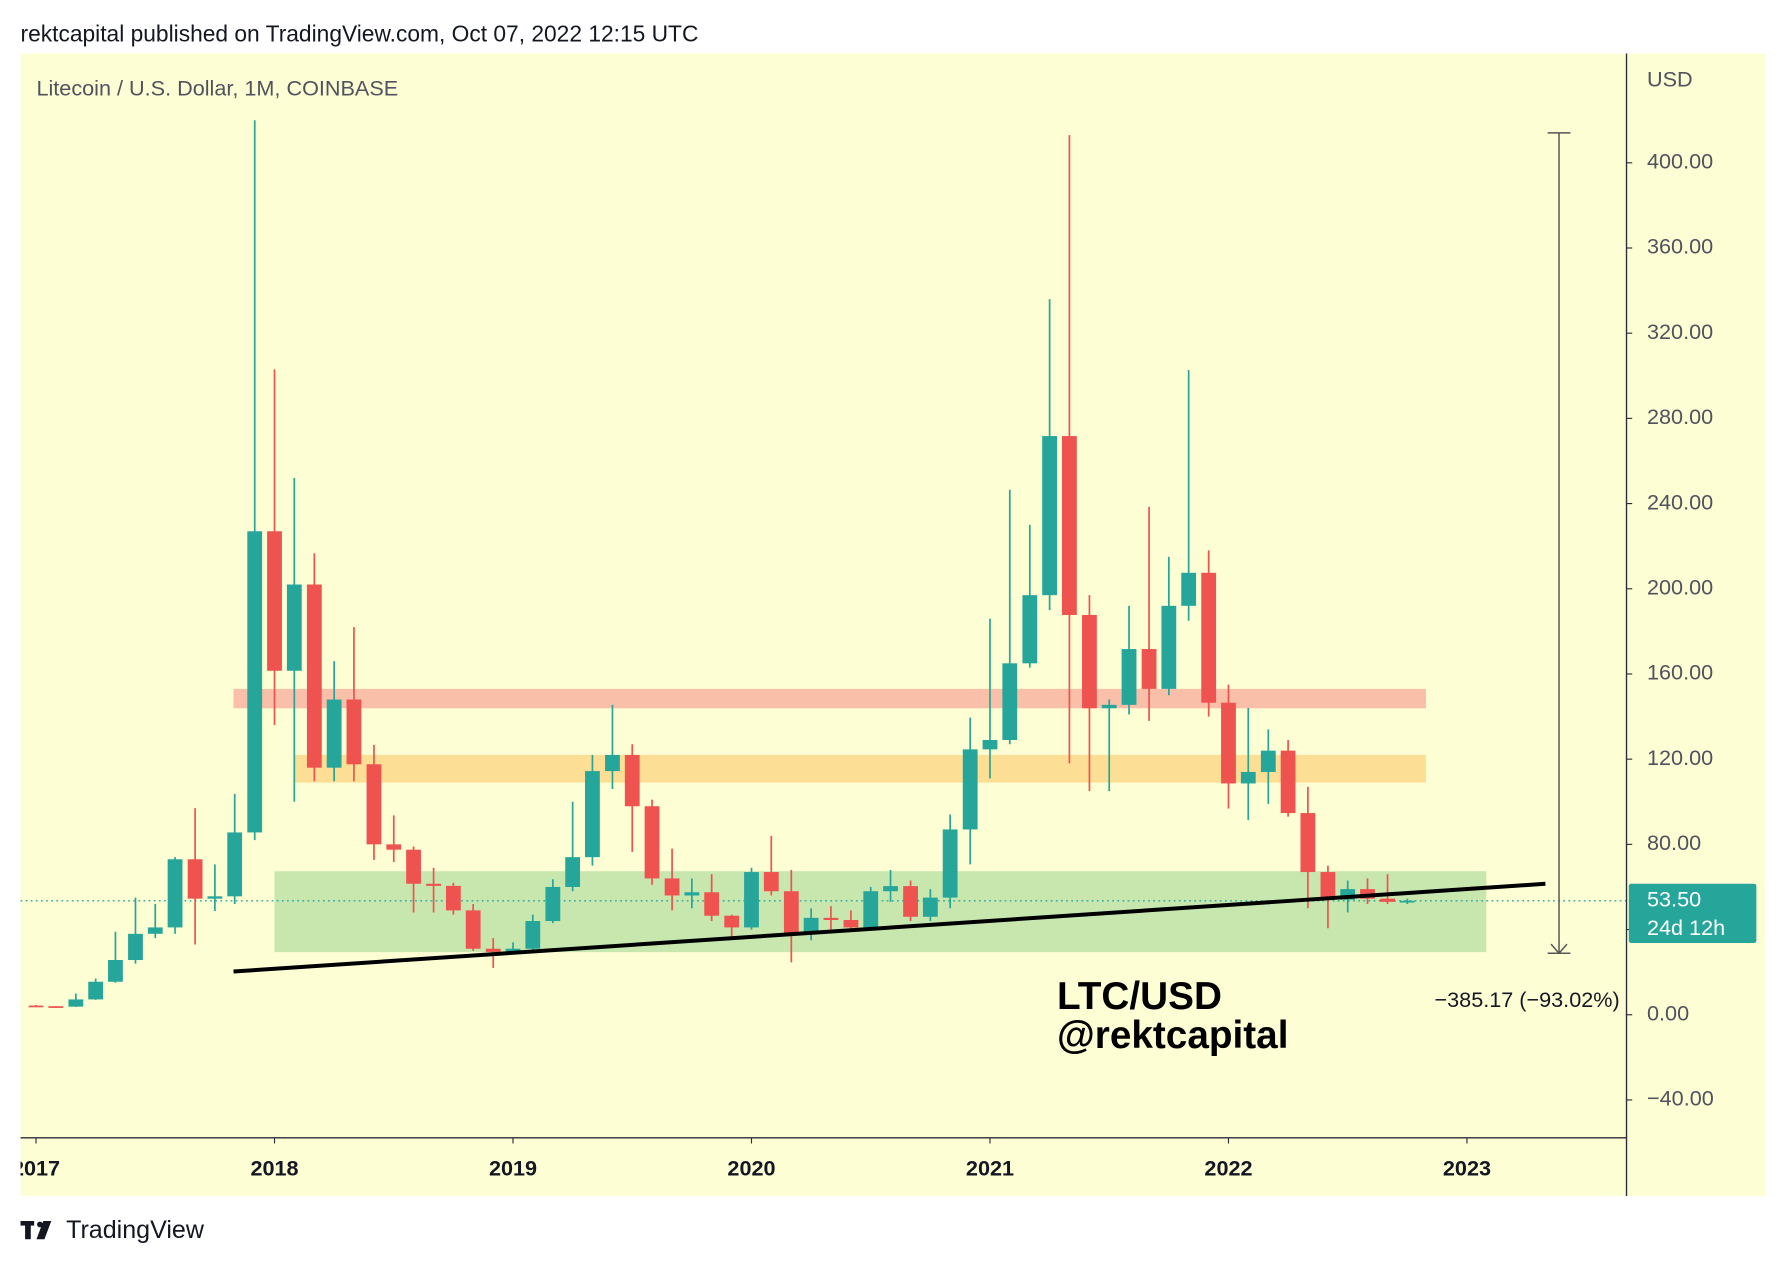 Image resolution: width=1786 pixels, height=1266 pixels. Describe the element at coordinates (217, 88) in the screenshot. I see `symbol-title: Litecoin / U.S. Dollar, 1M, COINBASE` at that location.